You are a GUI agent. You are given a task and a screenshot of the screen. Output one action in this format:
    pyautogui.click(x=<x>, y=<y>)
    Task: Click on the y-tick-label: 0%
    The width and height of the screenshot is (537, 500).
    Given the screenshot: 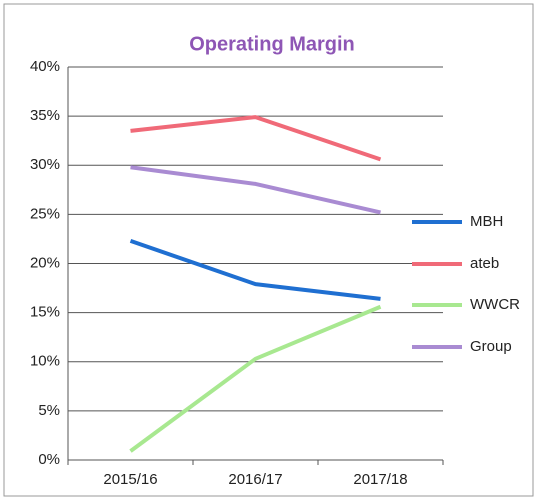 What is the action you would take?
    pyautogui.click(x=49, y=459)
    